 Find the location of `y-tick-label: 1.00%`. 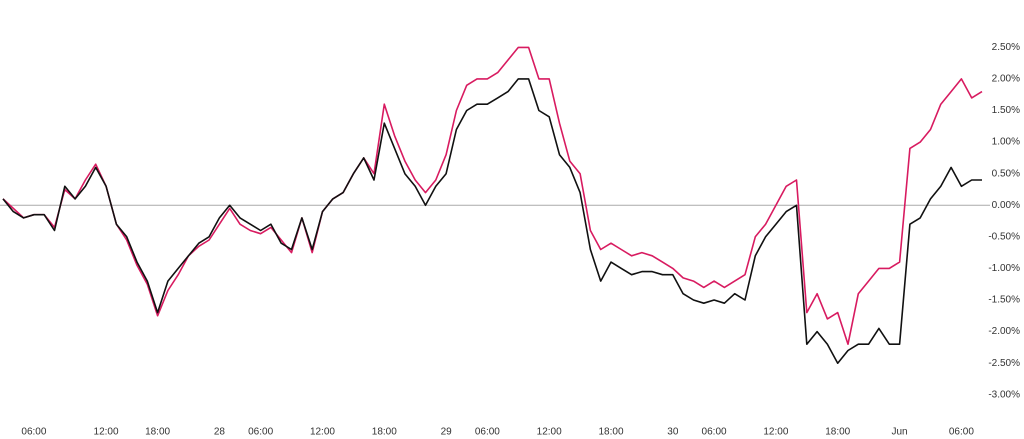

y-tick-label: 1.00% is located at coordinates (1006, 142).